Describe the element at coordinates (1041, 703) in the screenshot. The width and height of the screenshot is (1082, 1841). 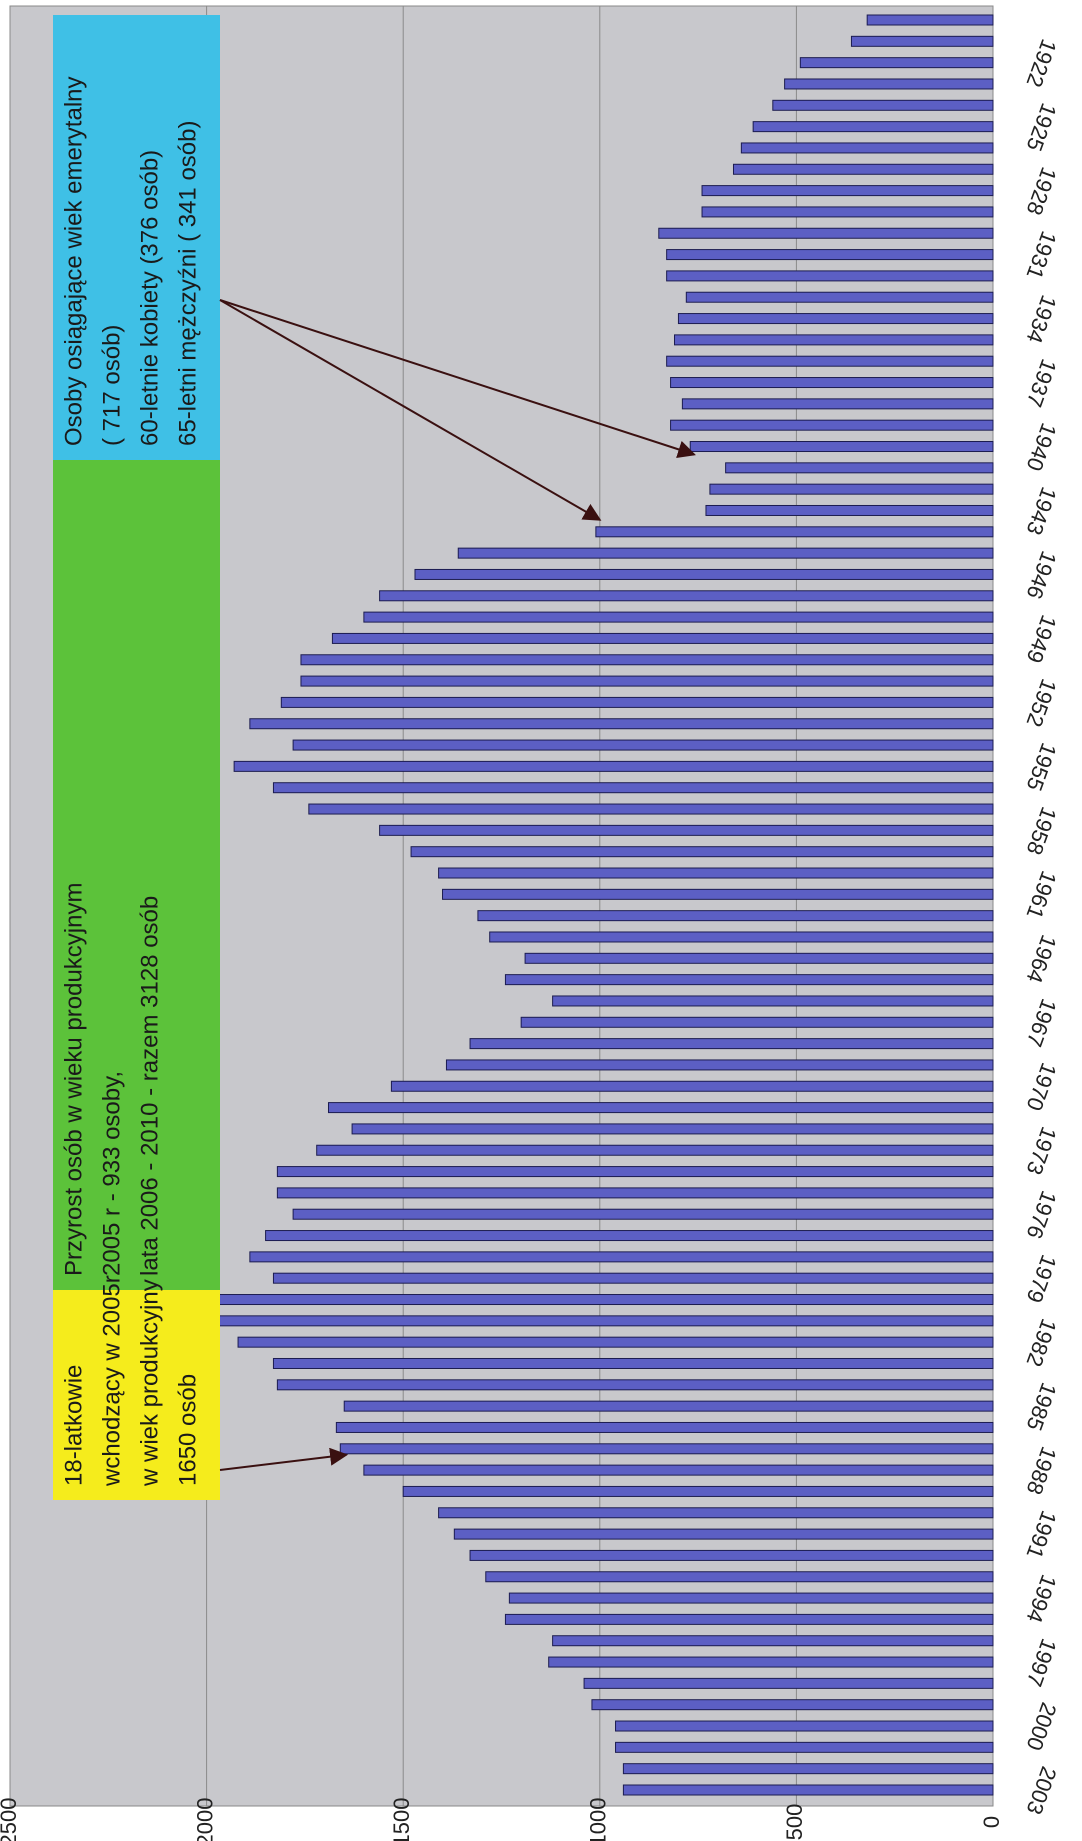
I see `y-tick-label: 1952` at that location.